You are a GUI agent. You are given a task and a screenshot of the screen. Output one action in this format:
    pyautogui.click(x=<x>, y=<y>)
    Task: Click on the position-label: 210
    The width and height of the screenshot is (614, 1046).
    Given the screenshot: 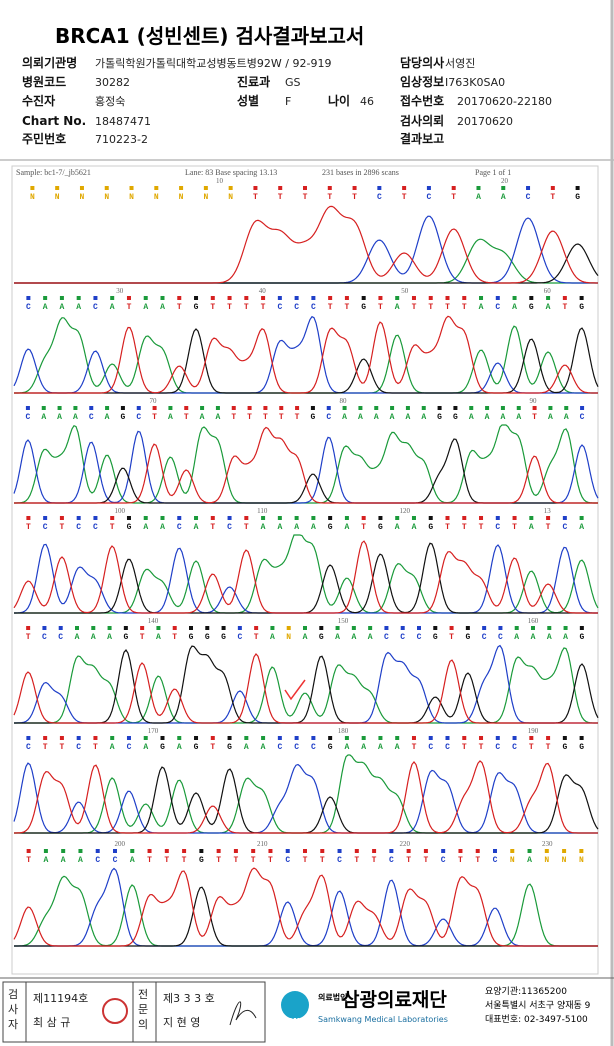 What is the action you would take?
    pyautogui.click(x=262, y=844)
    